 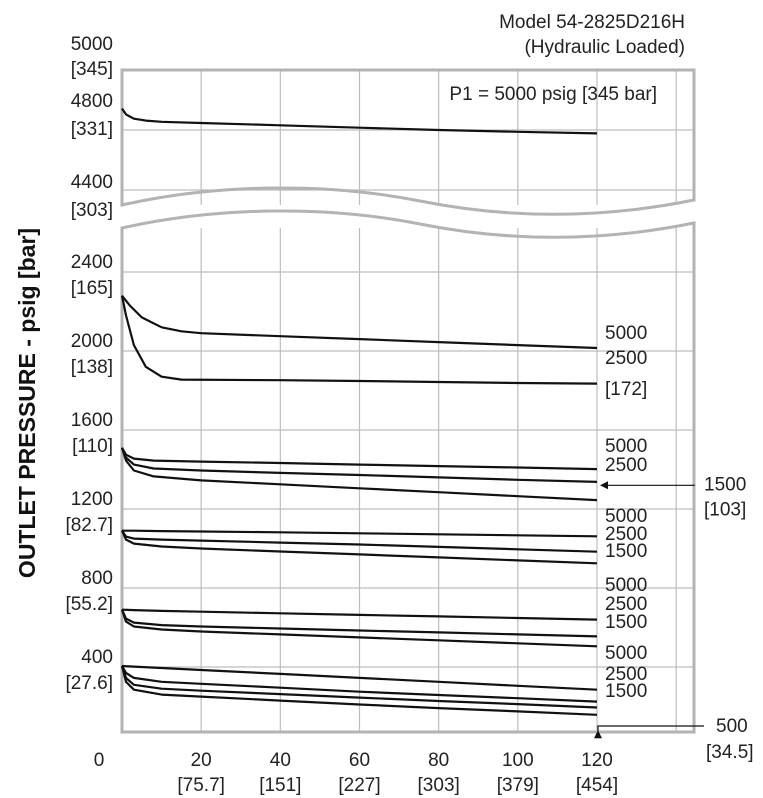 I want to click on x-tick-label: [379], so click(x=518, y=785).